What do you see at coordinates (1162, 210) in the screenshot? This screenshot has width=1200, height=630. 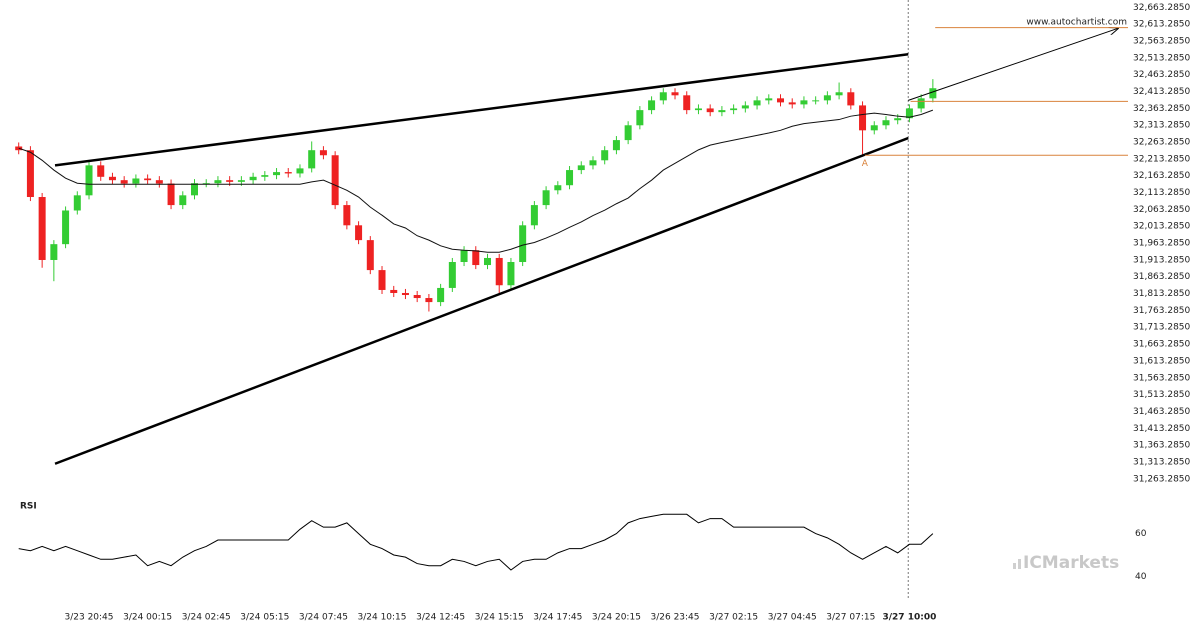 I see `y-tick-label: 32,063.2850` at bounding box center [1162, 210].